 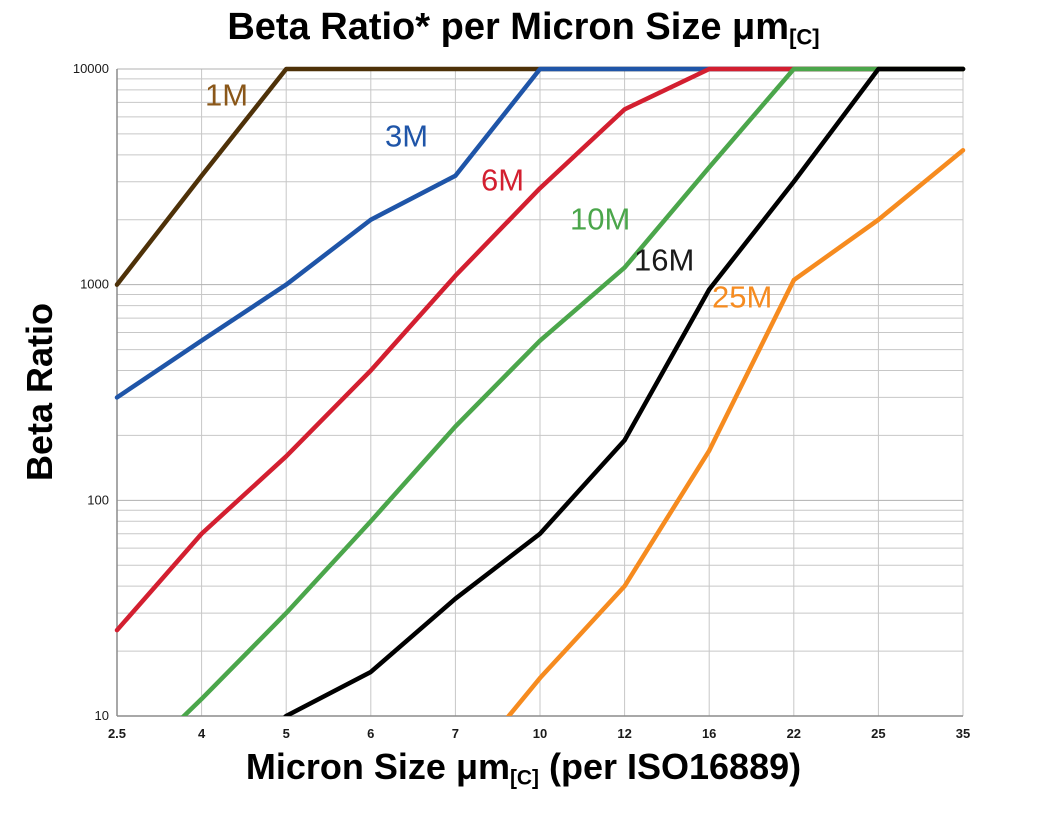 I want to click on series-label-25M: 25M, so click(x=742, y=297).